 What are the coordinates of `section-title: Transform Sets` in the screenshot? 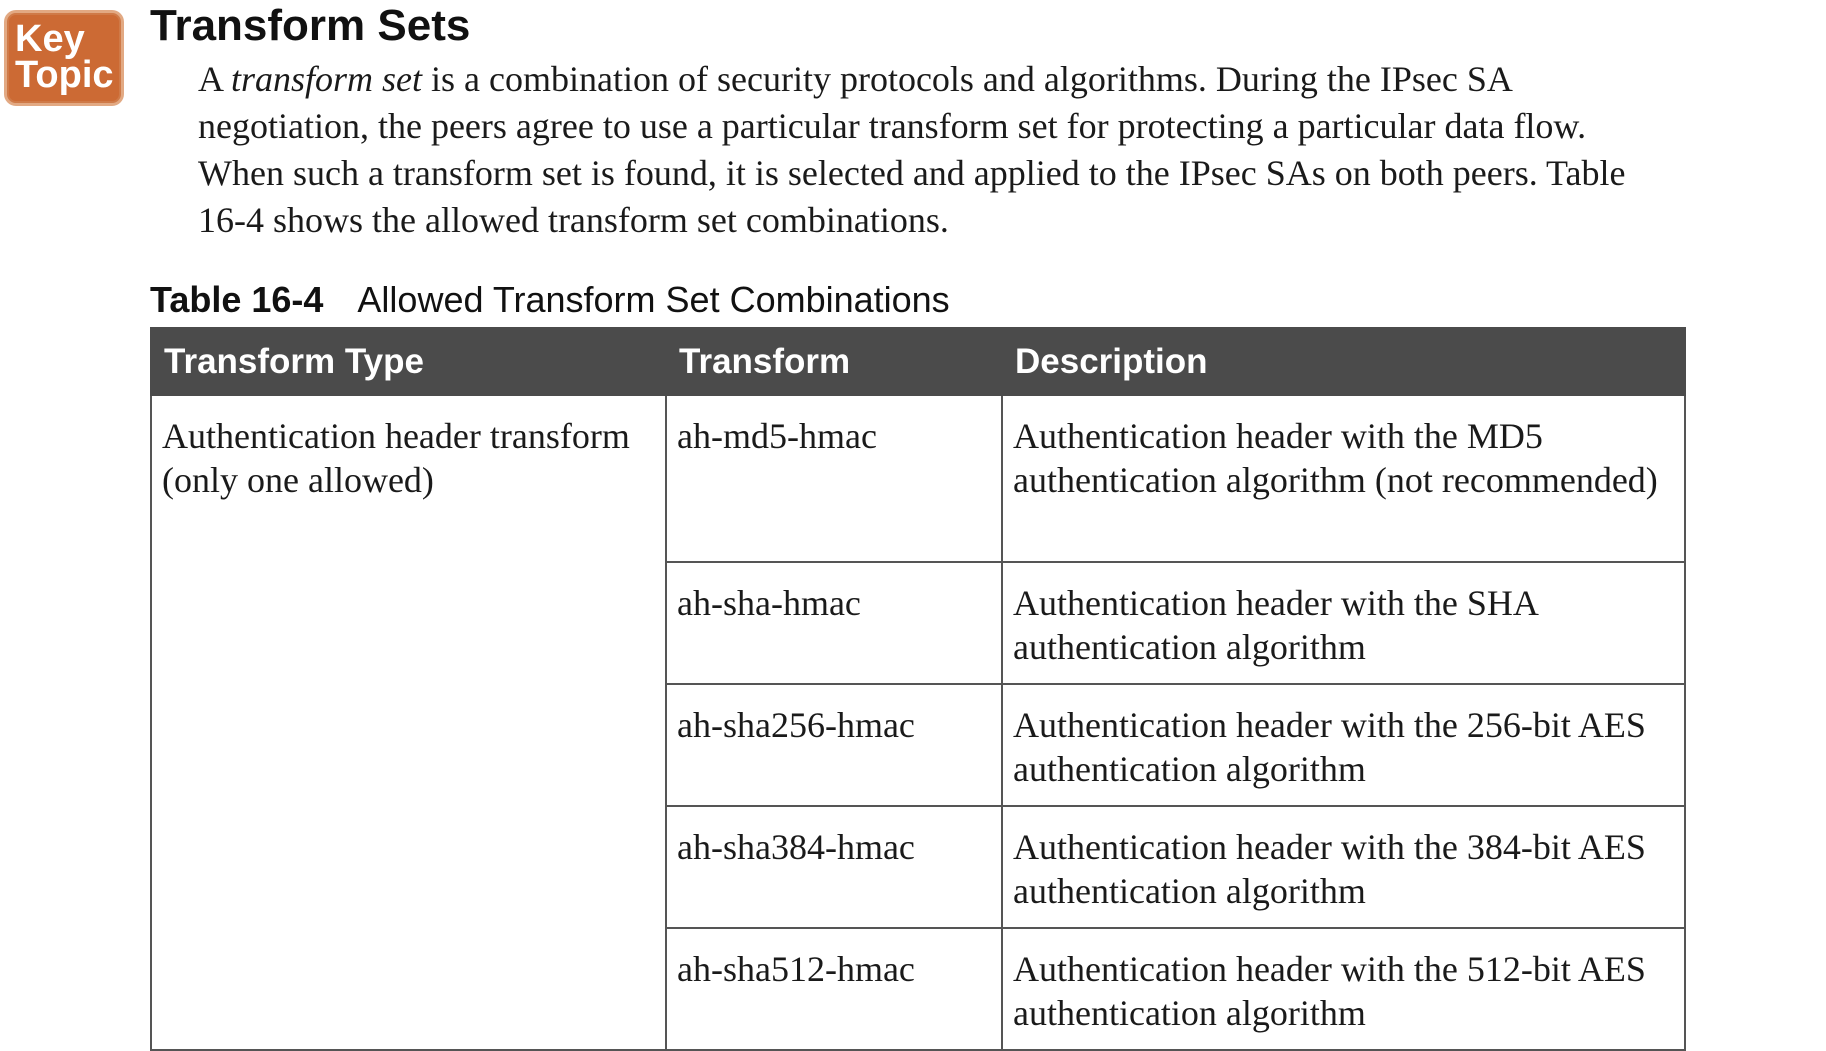 It's located at (310, 25).